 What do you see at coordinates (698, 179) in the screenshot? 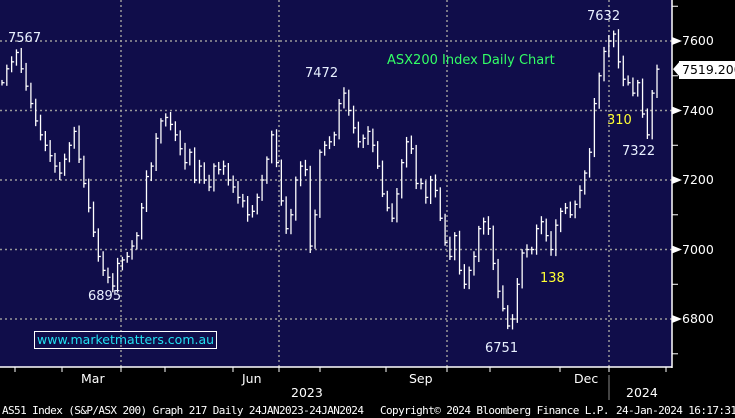
I see `y-tick-7200: 7200` at bounding box center [698, 179].